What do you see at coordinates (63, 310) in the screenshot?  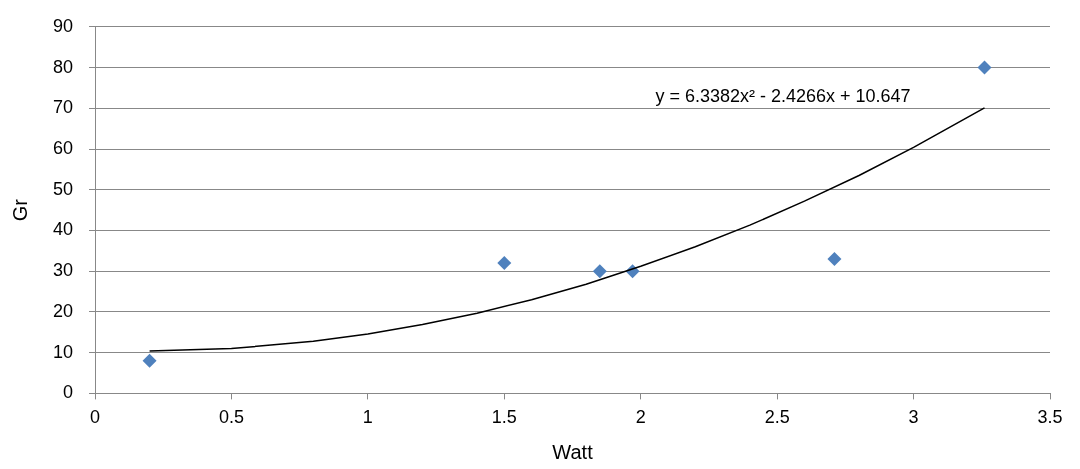 I see `y-tick-label: 20` at bounding box center [63, 310].